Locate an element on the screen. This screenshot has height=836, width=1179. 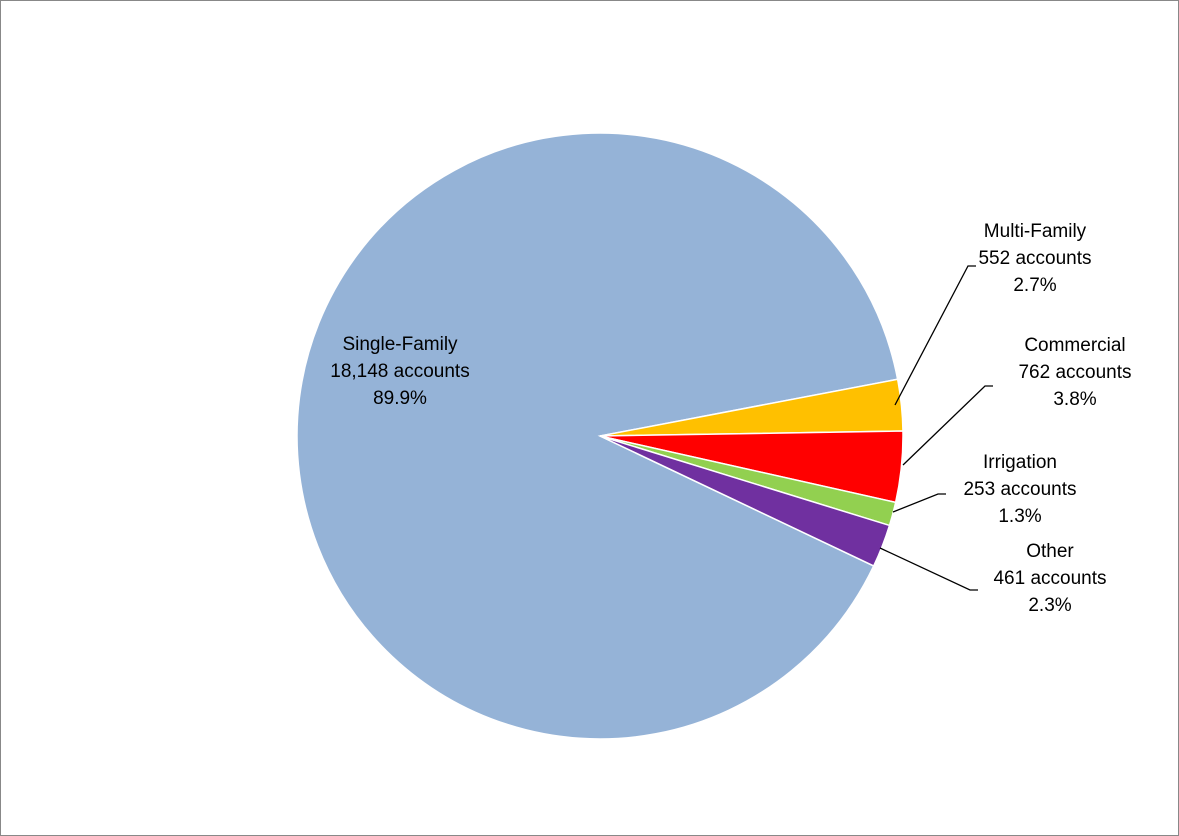
slice-percent-label: 2.7% is located at coordinates (1034, 285).